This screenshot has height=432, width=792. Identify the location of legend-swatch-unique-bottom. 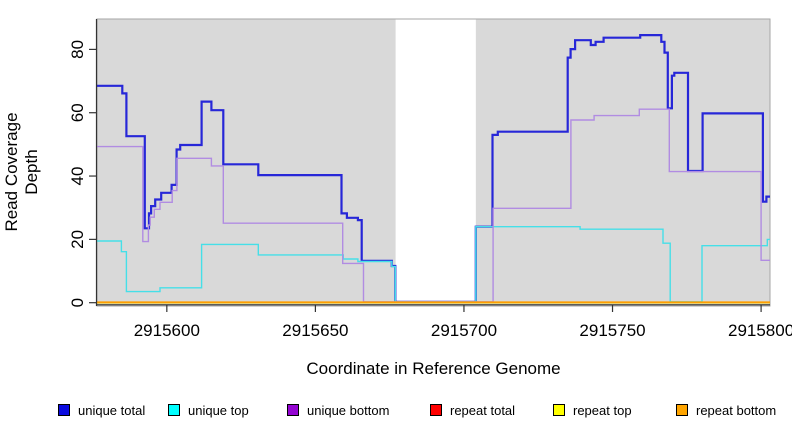
(293, 410).